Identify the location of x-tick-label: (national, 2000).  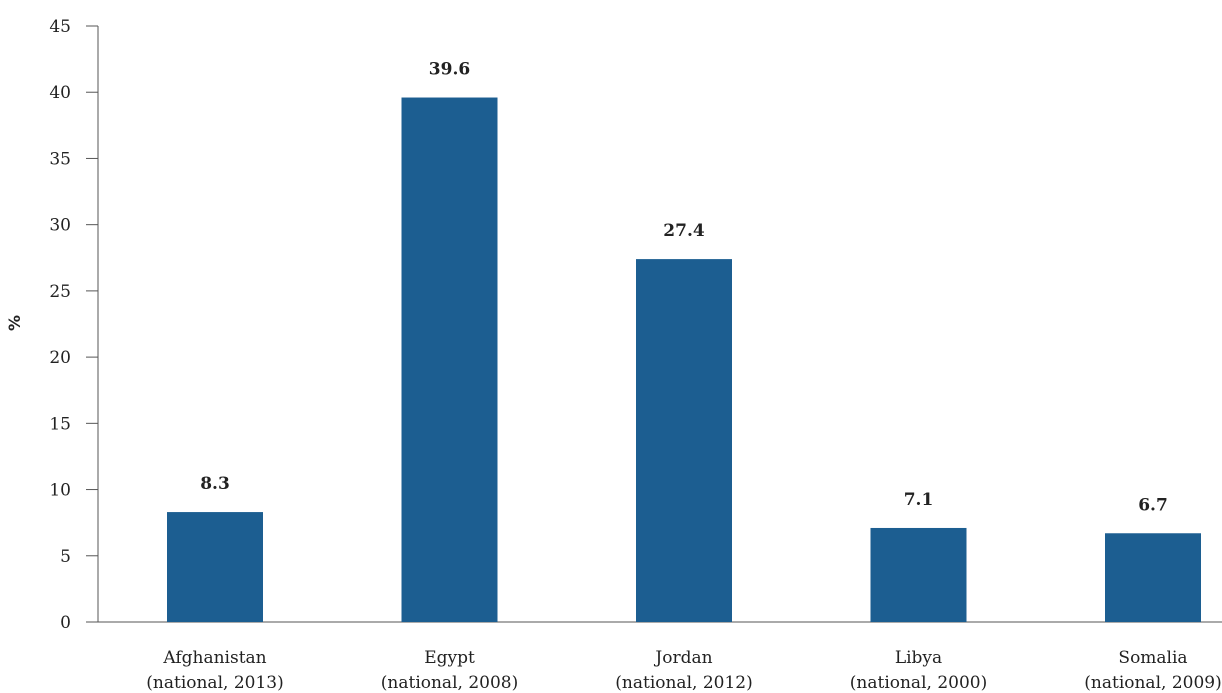
(918, 683).